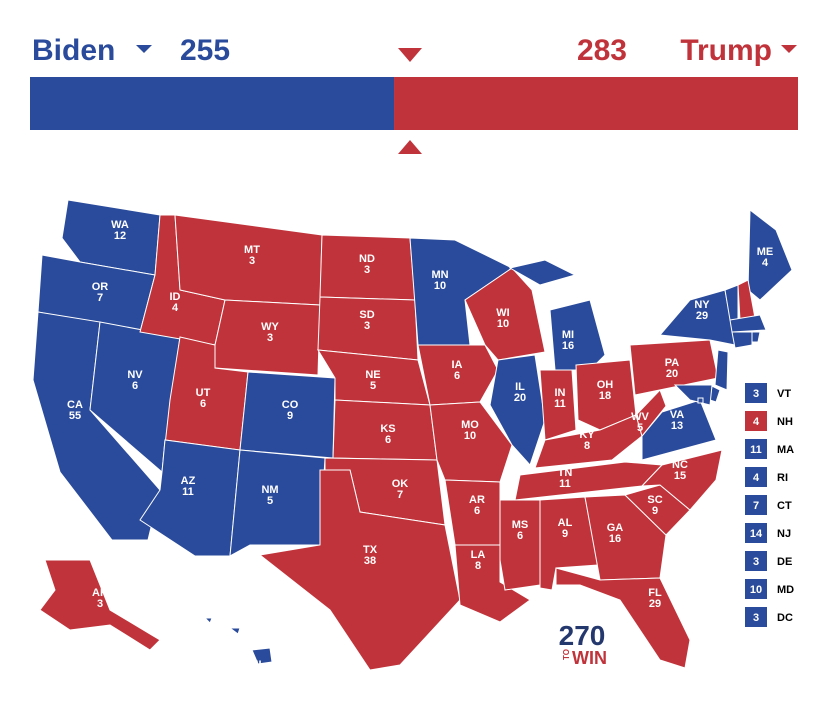 This screenshot has width=827, height=720. Describe the element at coordinates (784, 506) in the screenshot. I see `state-abbr: CT` at that location.